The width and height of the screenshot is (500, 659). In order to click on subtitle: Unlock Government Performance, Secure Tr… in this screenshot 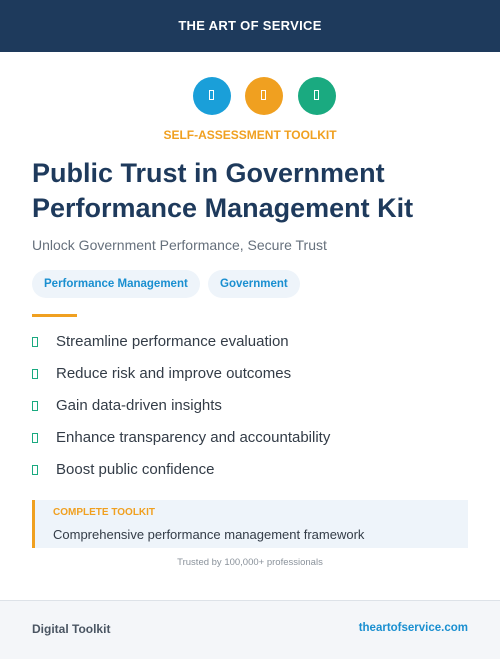, I will do `click(179, 245)`.